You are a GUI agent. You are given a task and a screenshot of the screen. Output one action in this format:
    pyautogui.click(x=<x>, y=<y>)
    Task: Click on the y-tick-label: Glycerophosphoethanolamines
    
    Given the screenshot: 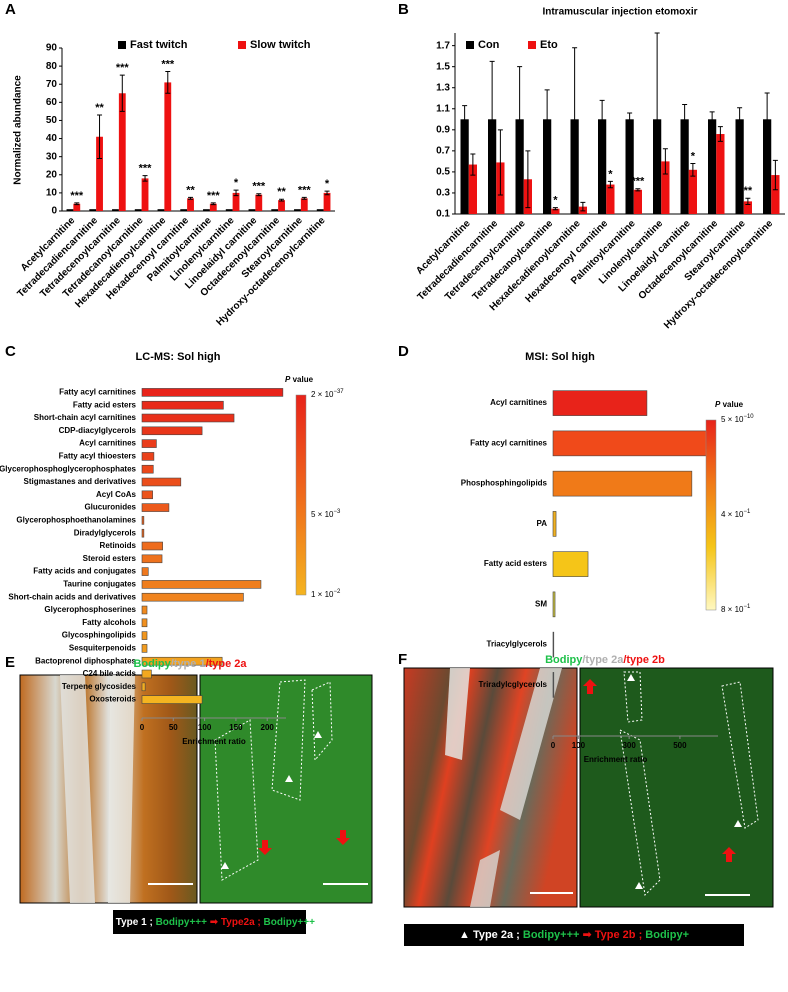 What is the action you would take?
    pyautogui.click(x=76, y=520)
    